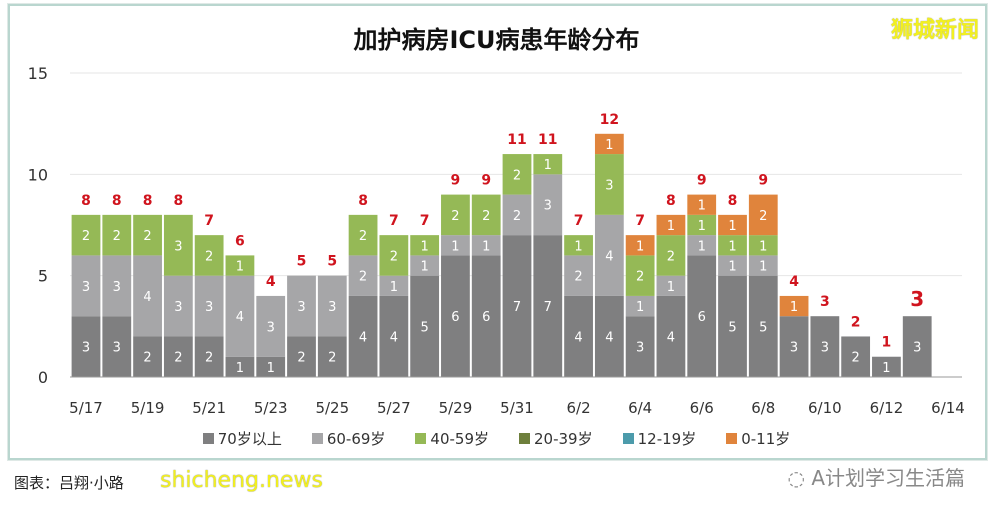  I want to click on legend-item: 70岁以上, so click(242, 438).